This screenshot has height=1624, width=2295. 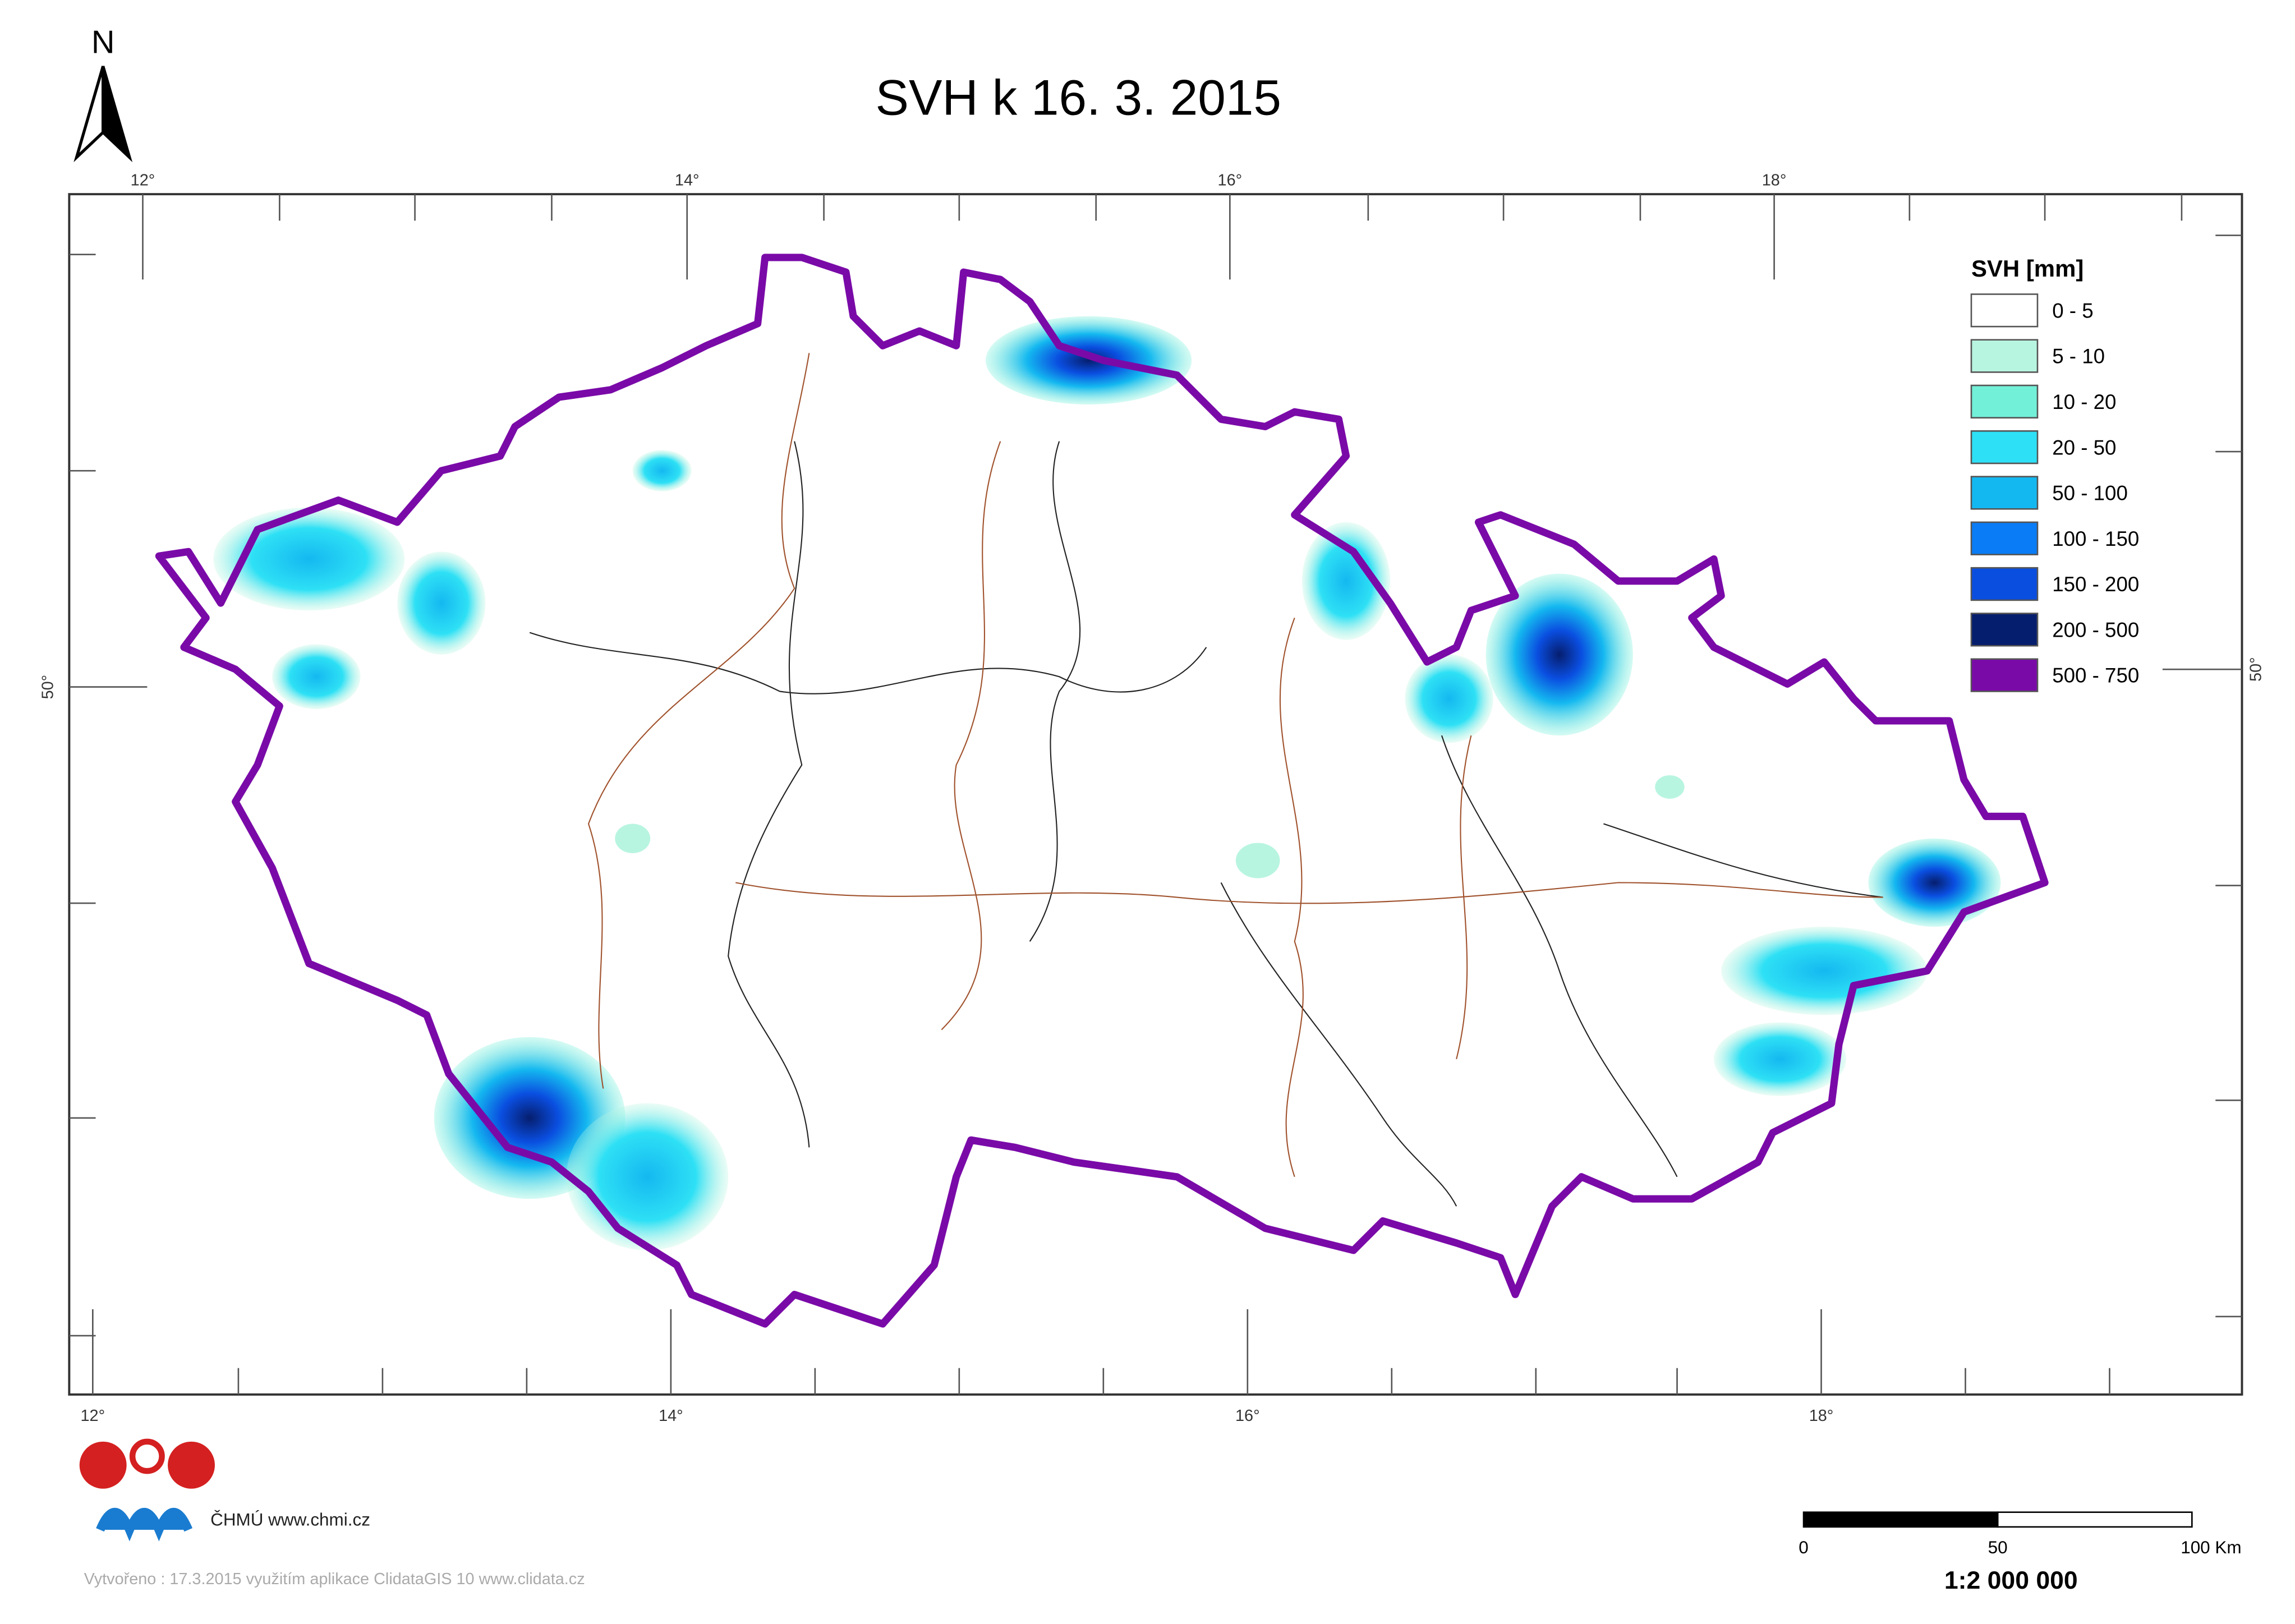 I want to click on logo-text: ČHMÚ www.chmi.cz, so click(x=290, y=1520).